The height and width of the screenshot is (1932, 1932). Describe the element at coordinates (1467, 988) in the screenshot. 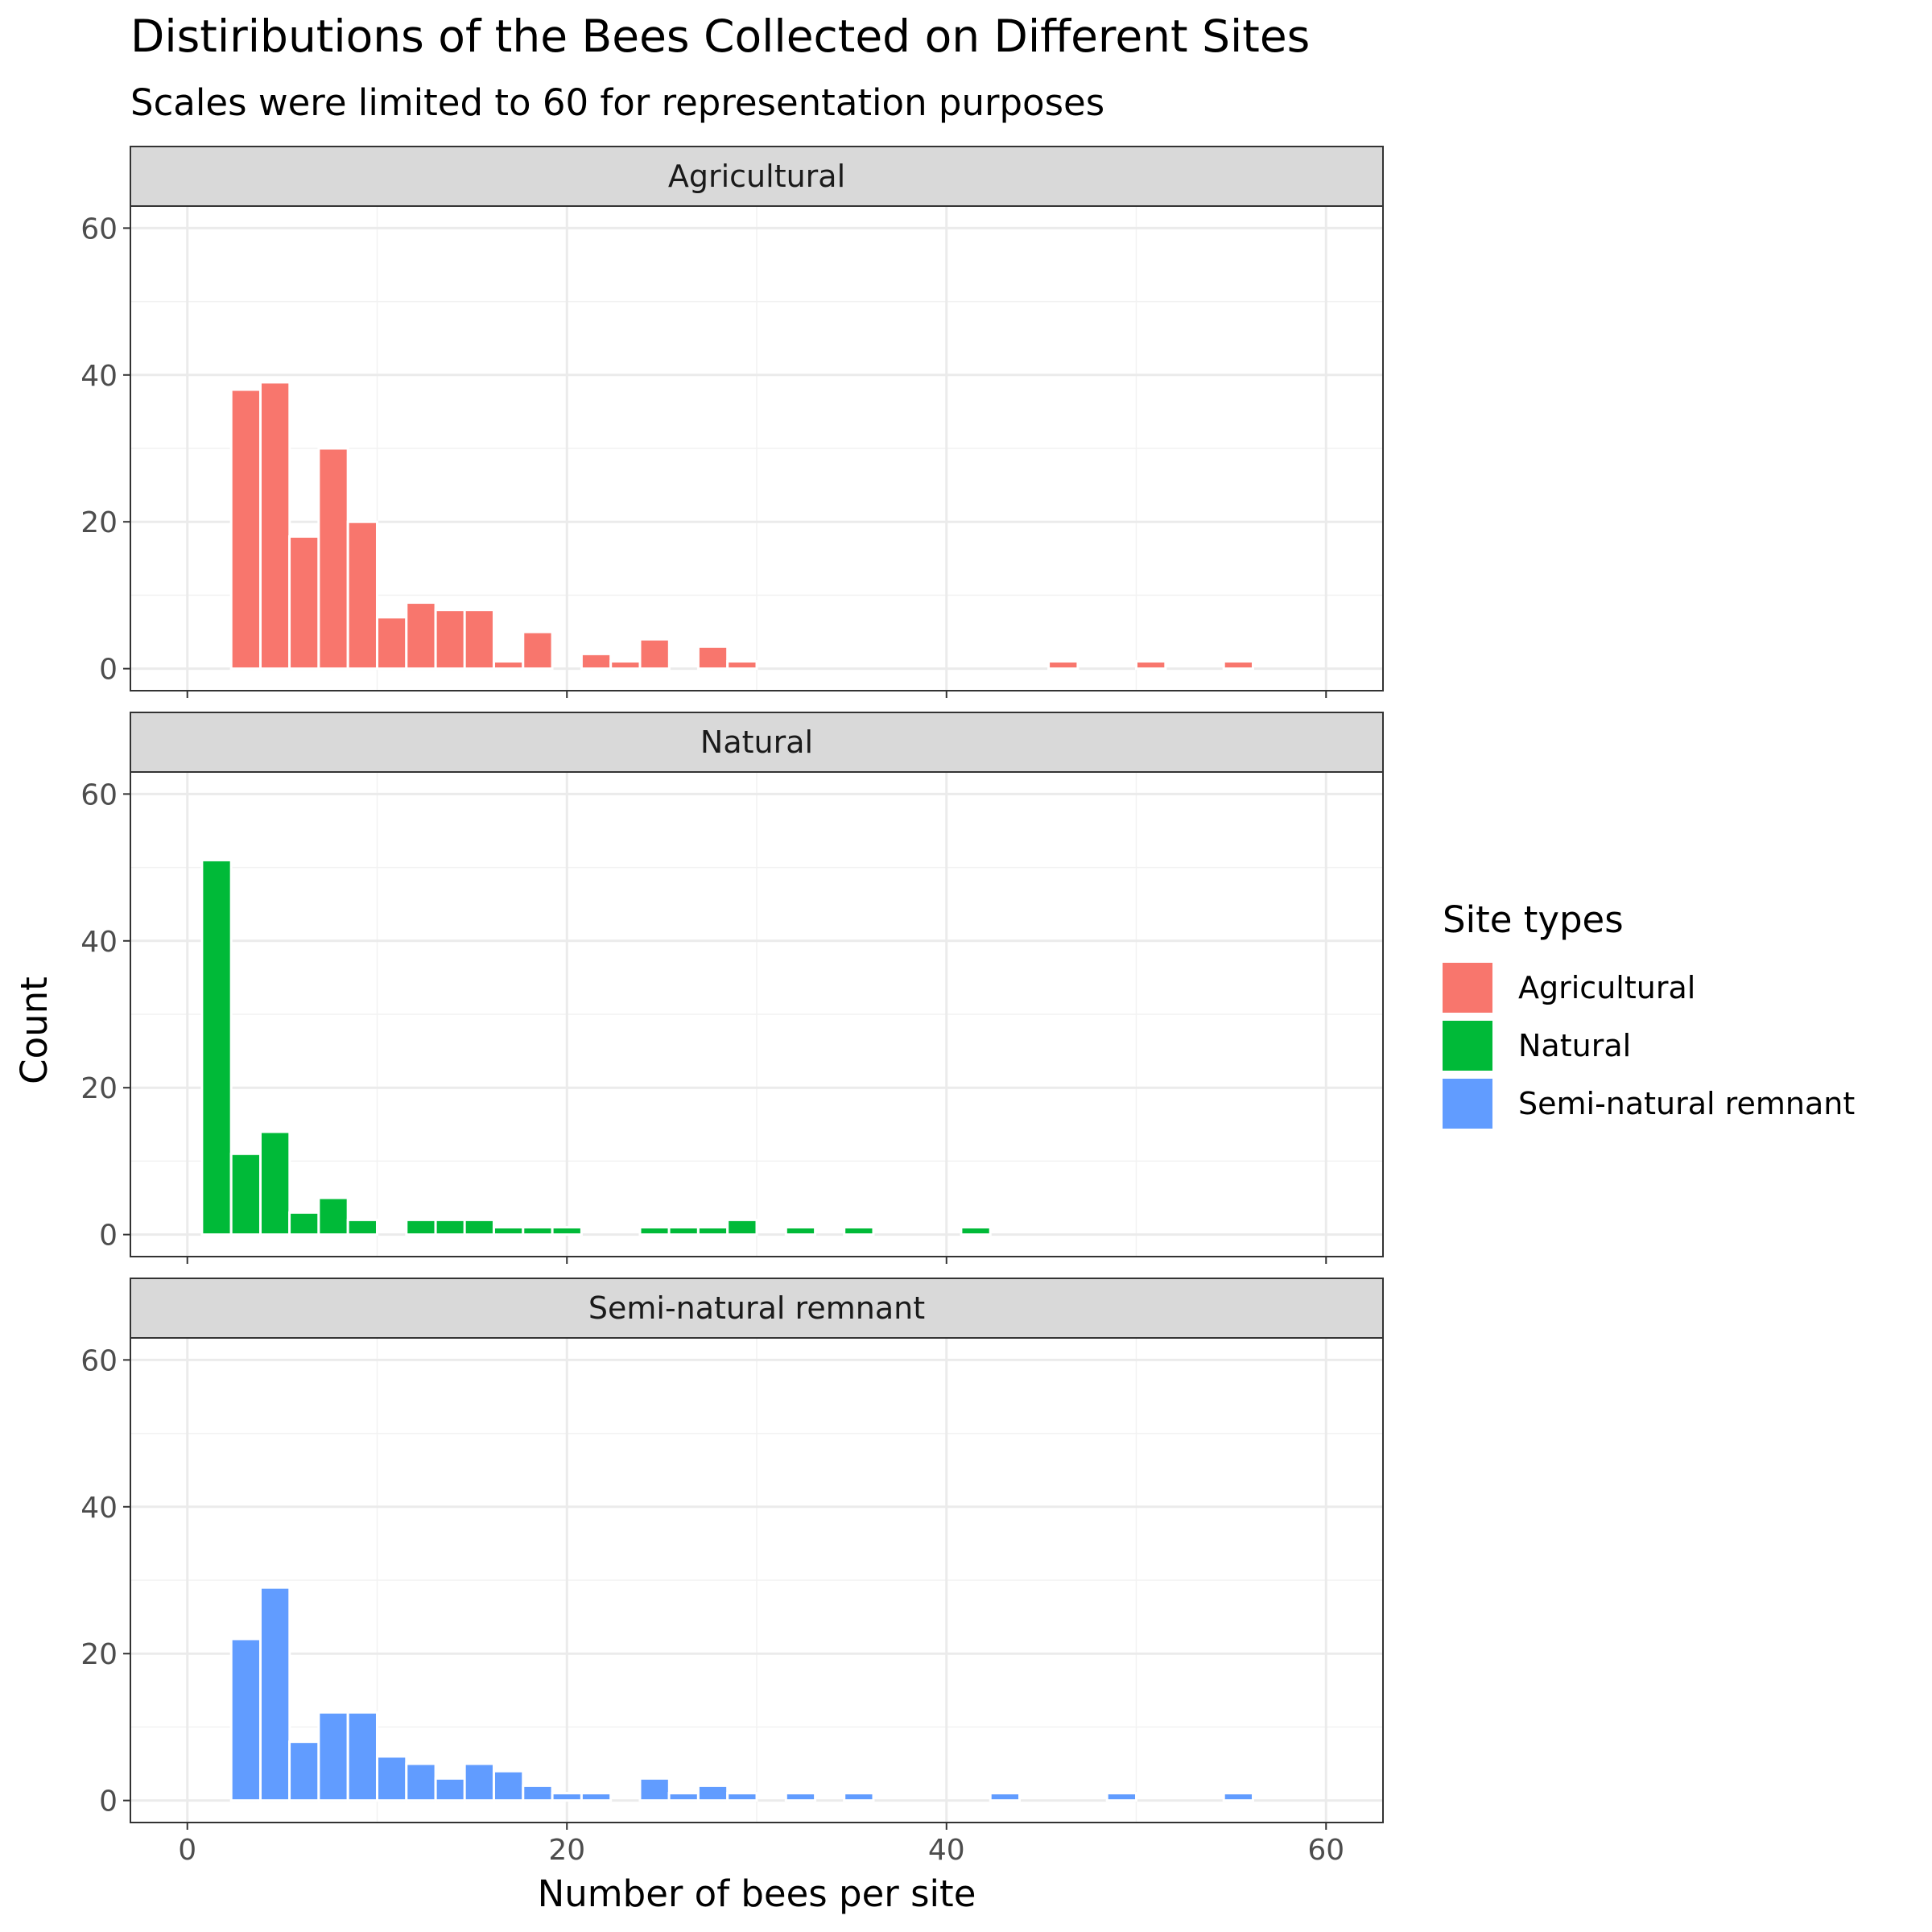

I see `legend-swatch-agricultural` at that location.